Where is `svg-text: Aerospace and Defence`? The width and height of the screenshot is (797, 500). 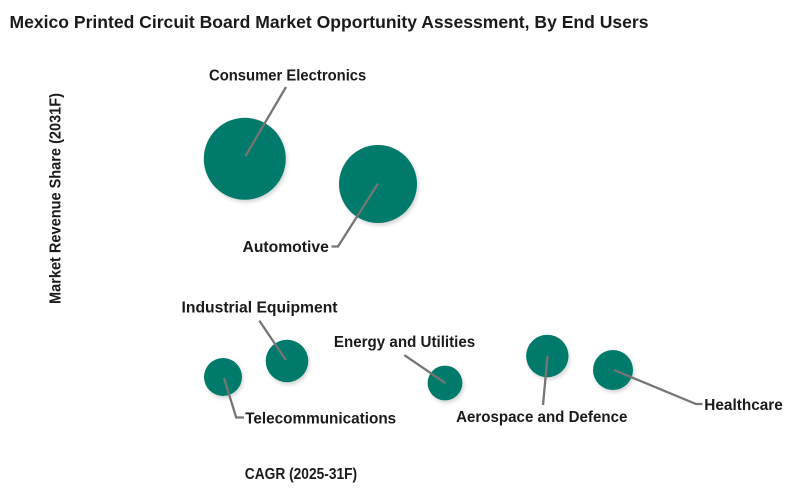
svg-text: Aerospace and Defence is located at coordinates (541, 417).